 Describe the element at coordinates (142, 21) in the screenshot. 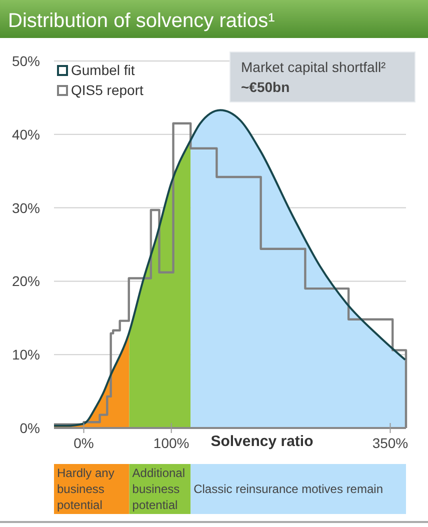

I see `chart-title: Distribution of solvency ratios¹` at that location.